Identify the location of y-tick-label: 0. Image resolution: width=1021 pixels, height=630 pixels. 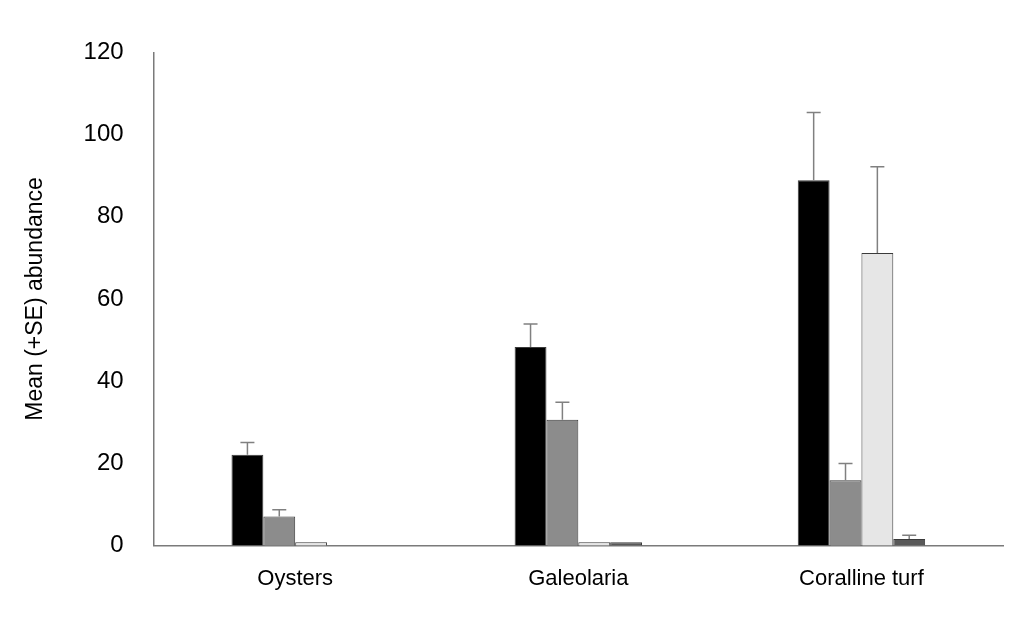
(117, 544).